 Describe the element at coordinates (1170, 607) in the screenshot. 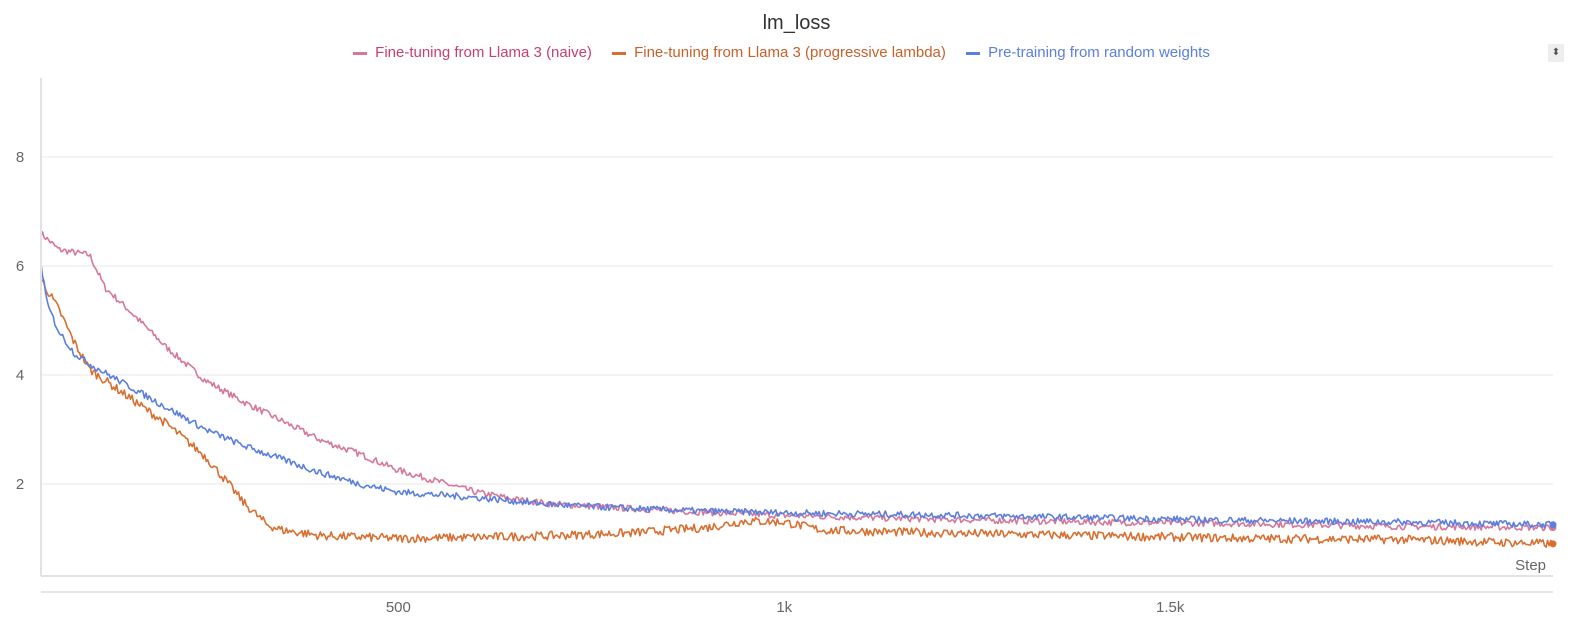

I see `x-tick-label: 1.5k` at that location.